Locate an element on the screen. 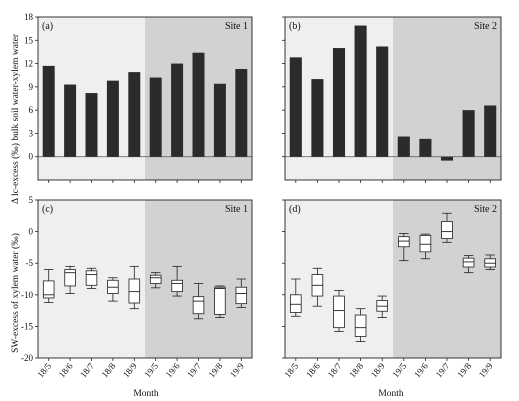 The image size is (519, 401). region-shaded is located at coordinates (198, 279).